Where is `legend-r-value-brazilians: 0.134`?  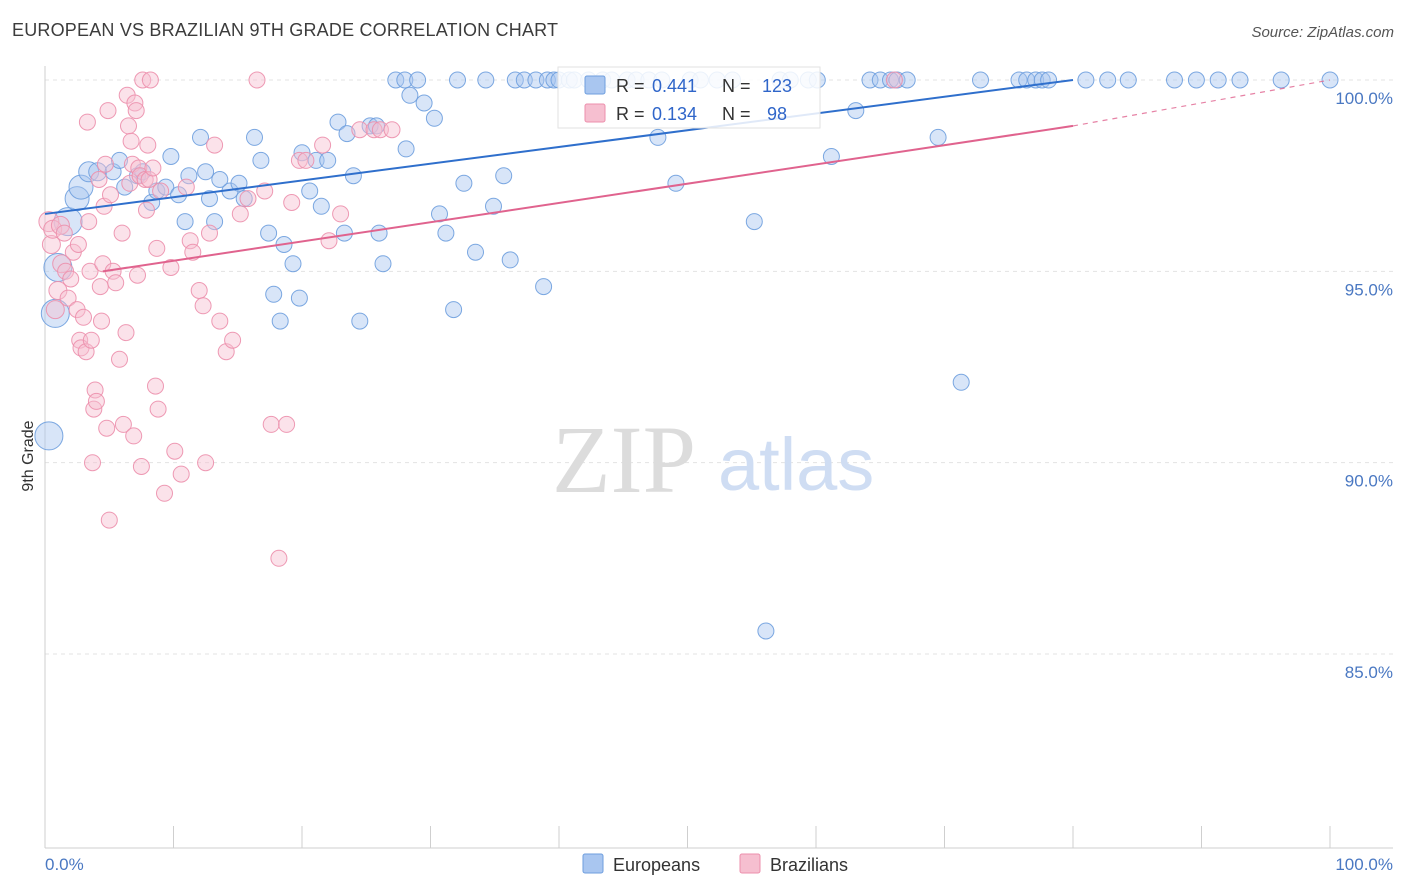
legend-r-value-brazilians: 0.134 is located at coordinates (674, 114).